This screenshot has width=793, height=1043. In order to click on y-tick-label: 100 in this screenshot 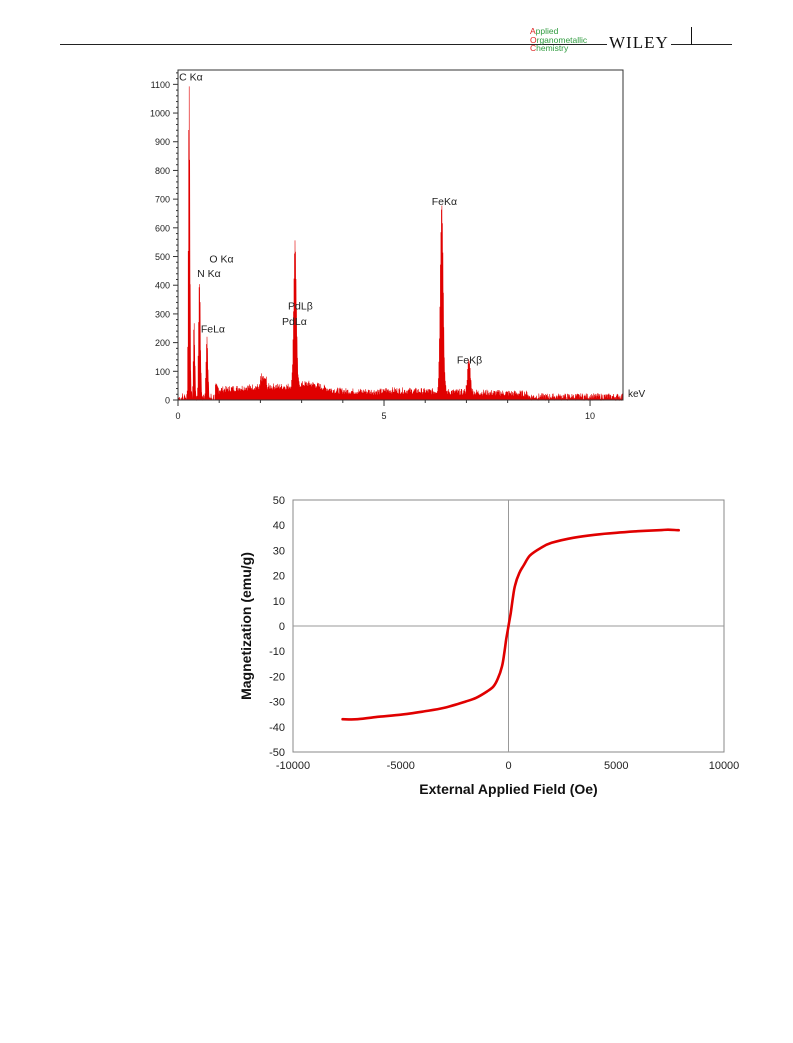, I will do `click(162, 372)`.